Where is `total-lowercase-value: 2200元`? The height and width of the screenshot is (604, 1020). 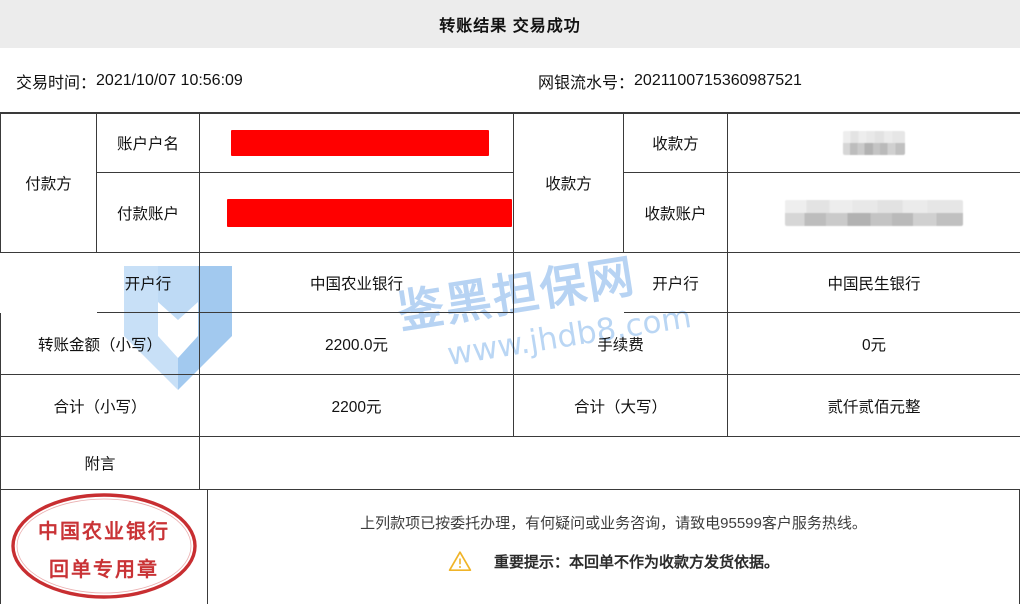
total-lowercase-value: 2200元 is located at coordinates (357, 406).